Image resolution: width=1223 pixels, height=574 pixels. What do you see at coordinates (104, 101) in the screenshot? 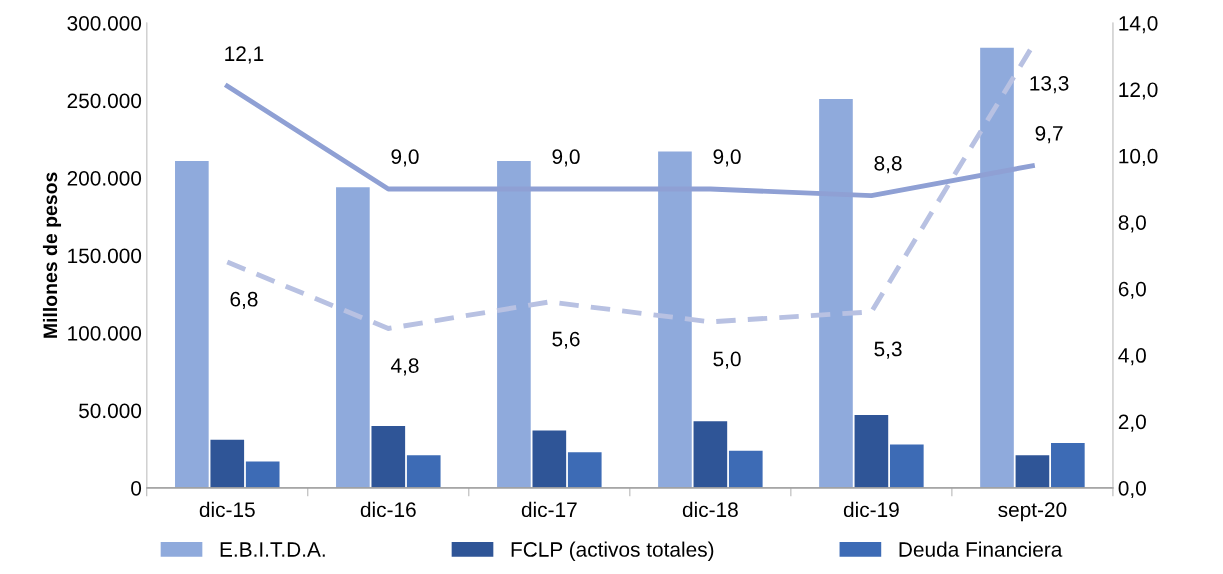
I see `y-tick-label: 250.000` at bounding box center [104, 101].